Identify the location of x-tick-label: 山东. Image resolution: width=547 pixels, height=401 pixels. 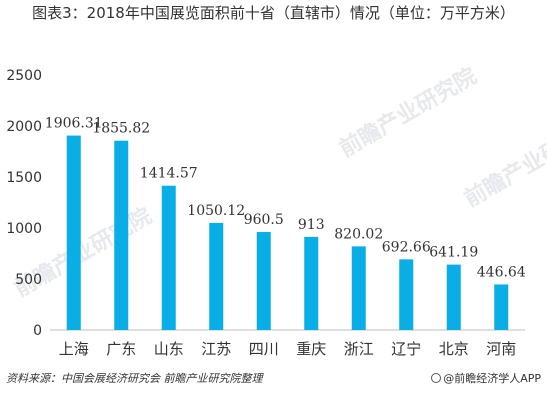
(169, 349).